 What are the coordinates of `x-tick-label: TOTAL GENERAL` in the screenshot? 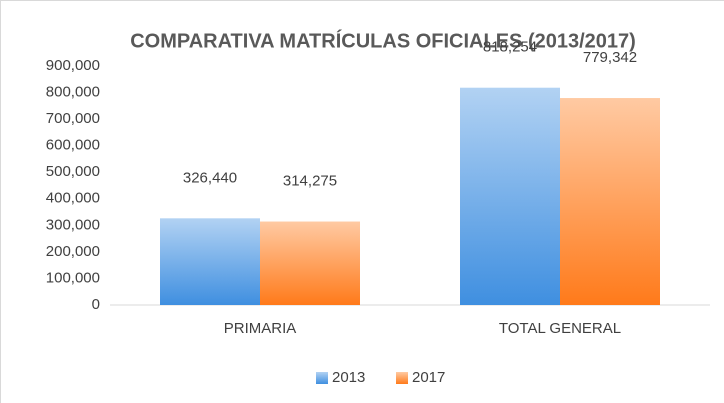 It's located at (560, 328).